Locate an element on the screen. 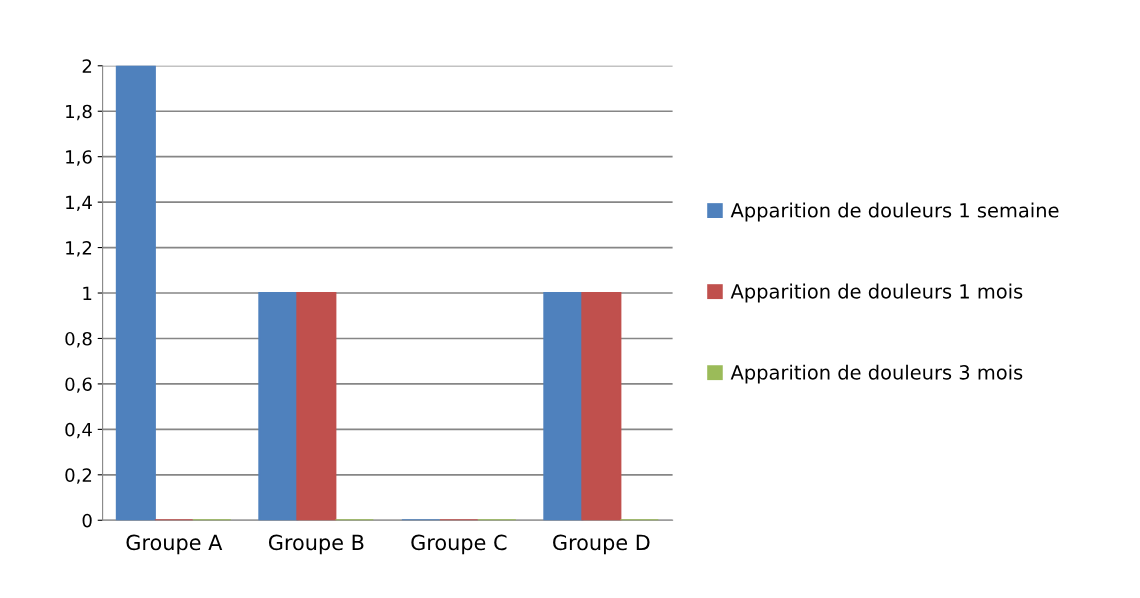 The height and width of the screenshot is (598, 1140). y-tick-label: 0,8 is located at coordinates (78, 339).